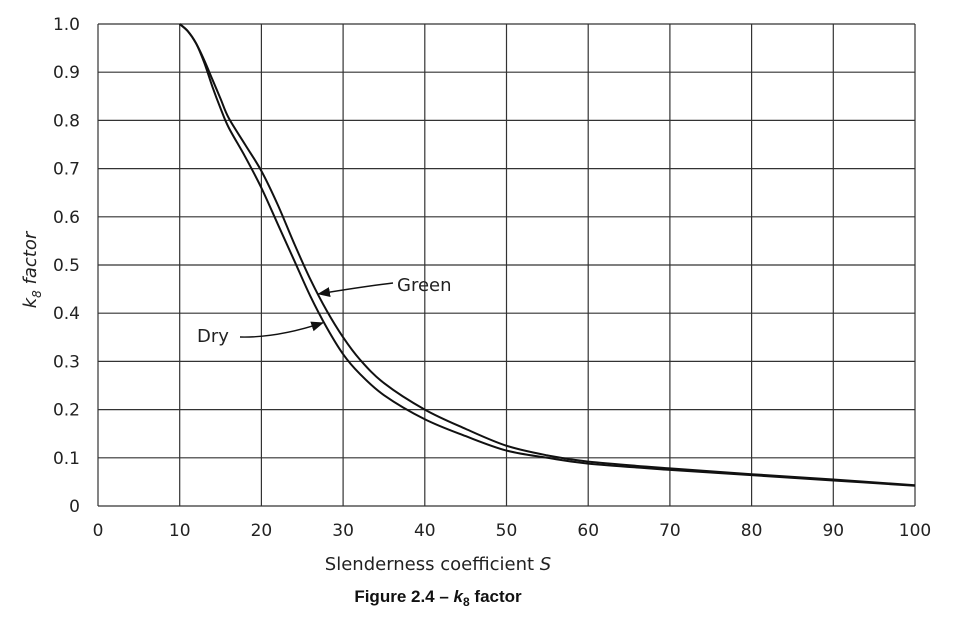 The image size is (964, 622). Describe the element at coordinates (424, 285) in the screenshot. I see `annotation-label-green: Green` at that location.